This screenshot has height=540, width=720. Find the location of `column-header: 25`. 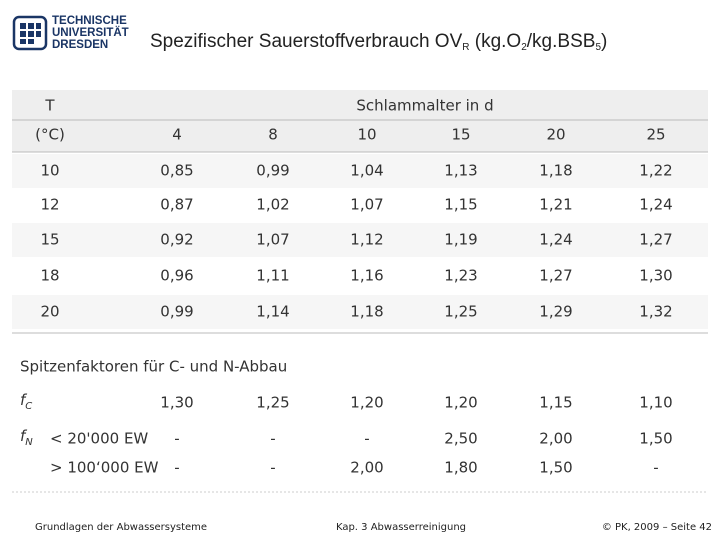

column-header: 25 is located at coordinates (655, 135).